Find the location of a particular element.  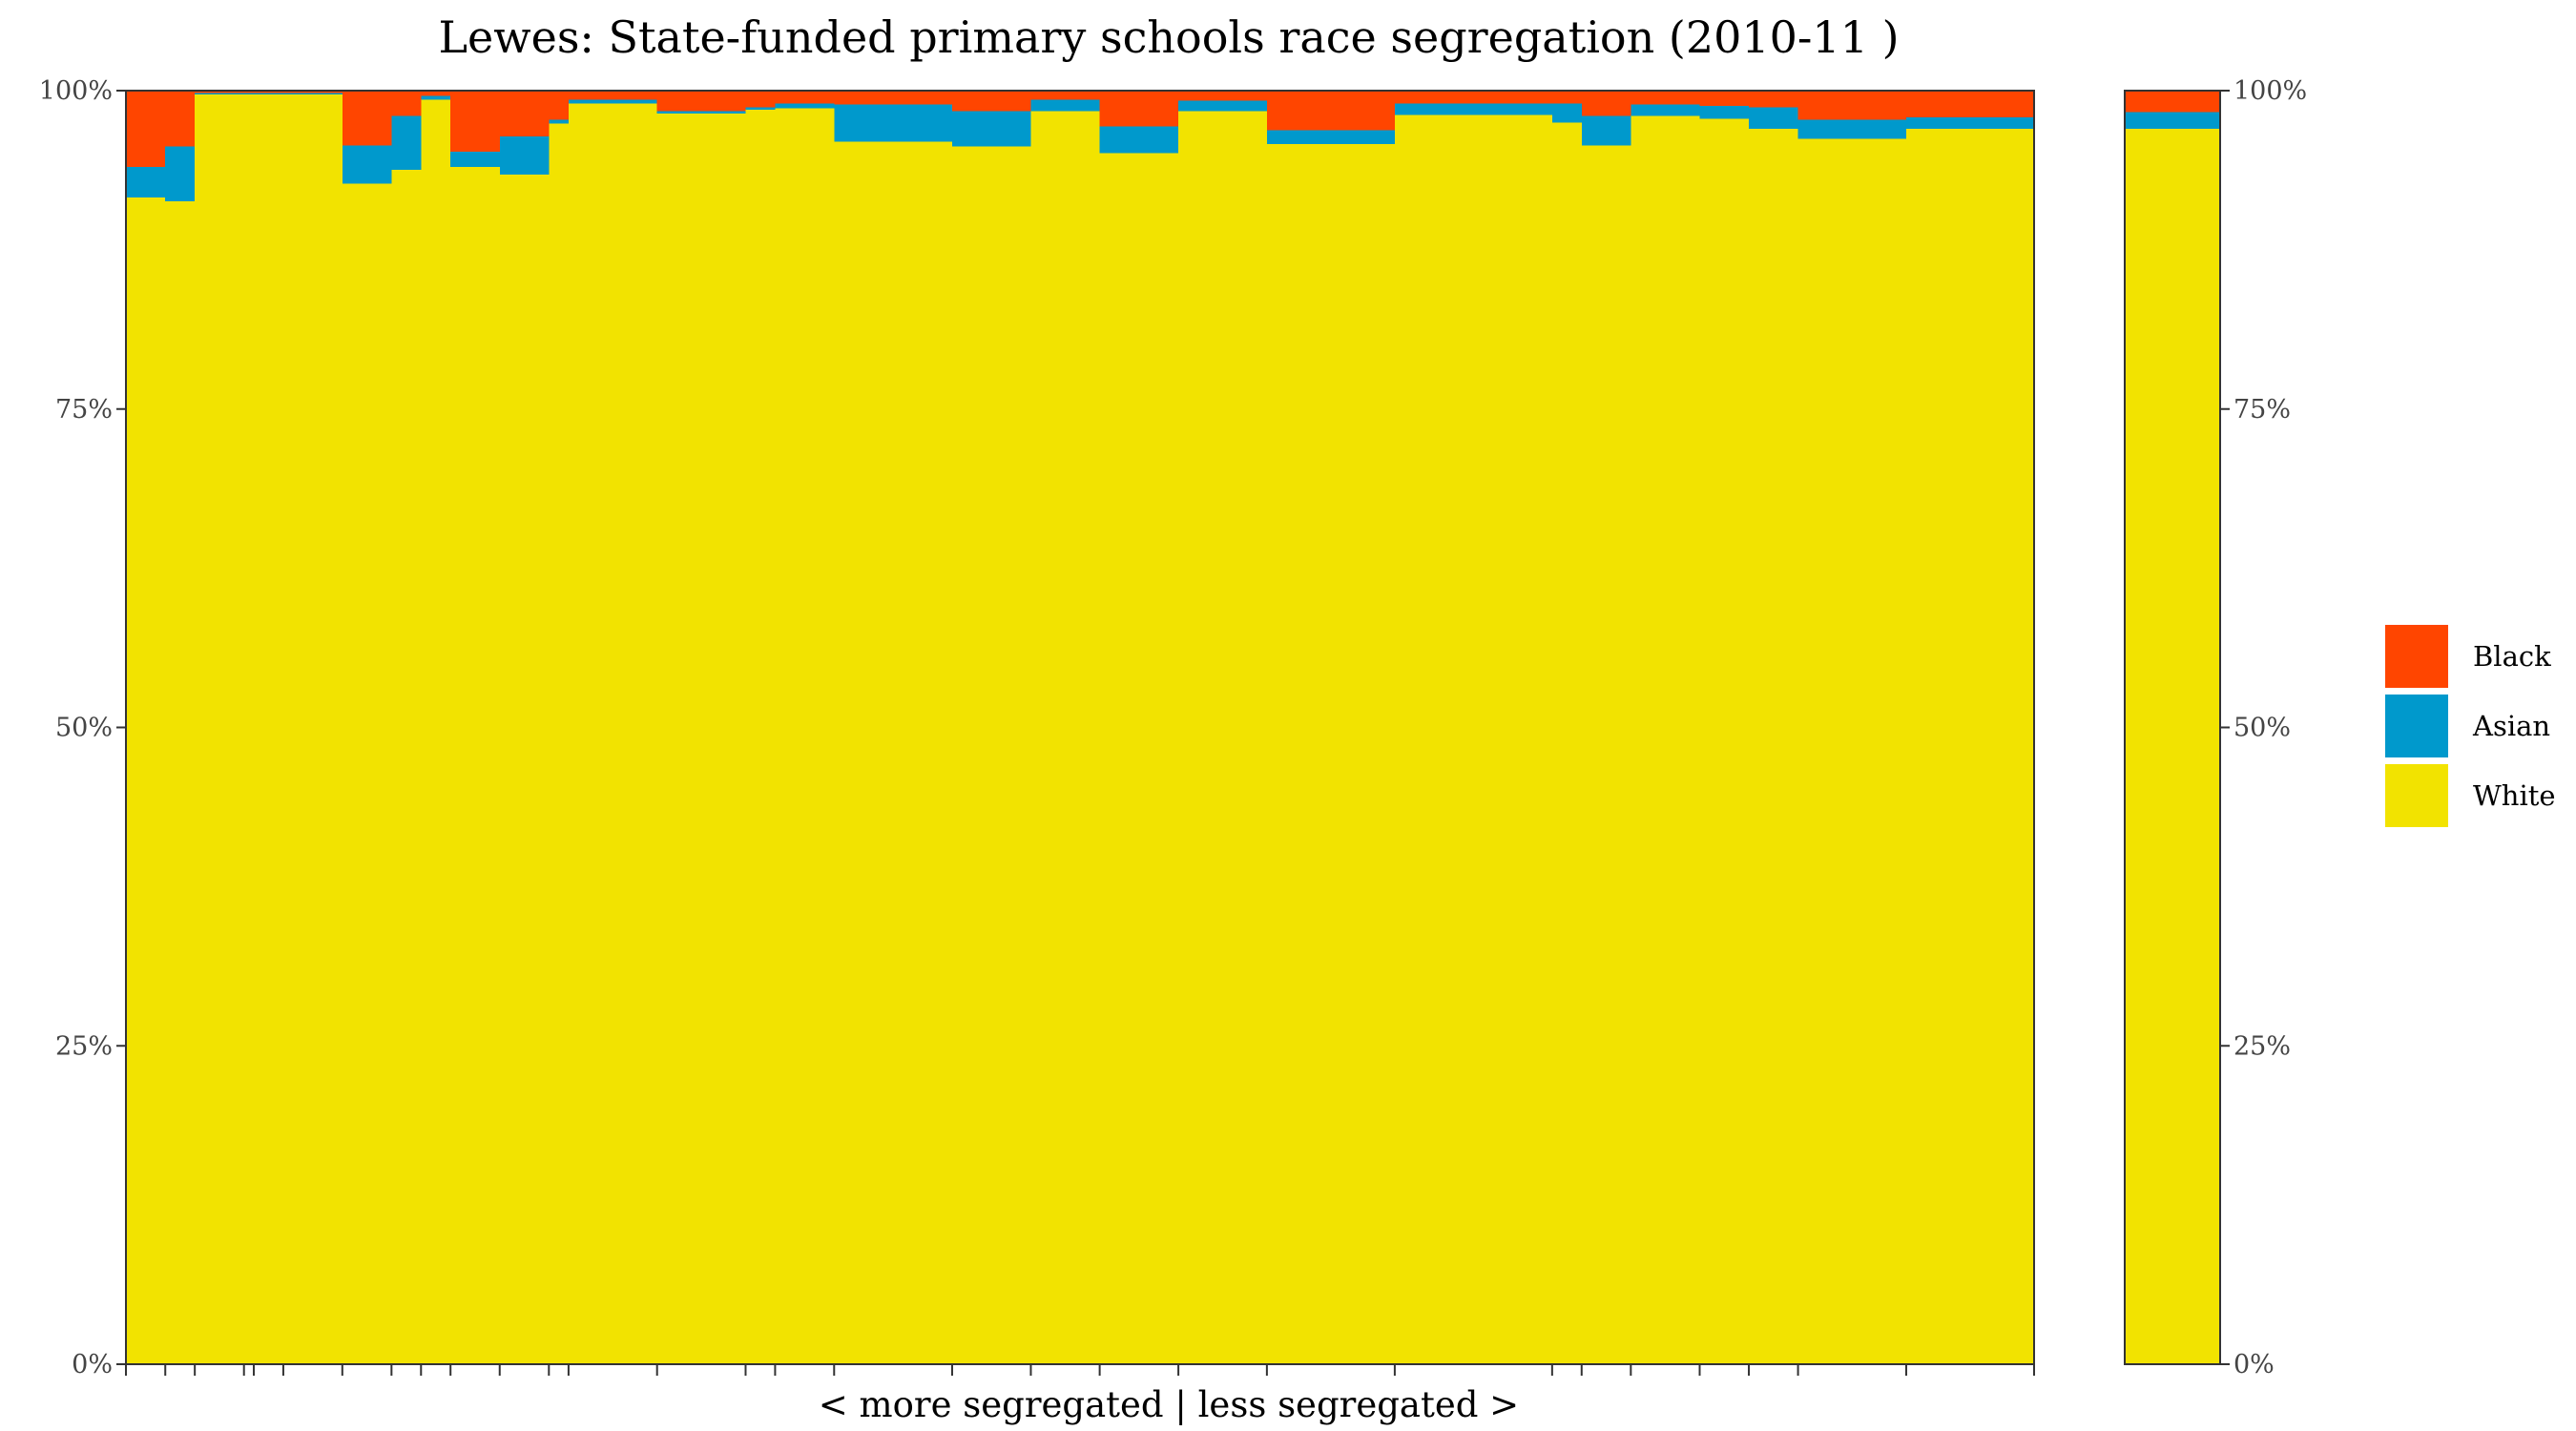

overall-bar-group is located at coordinates (2172, 727).